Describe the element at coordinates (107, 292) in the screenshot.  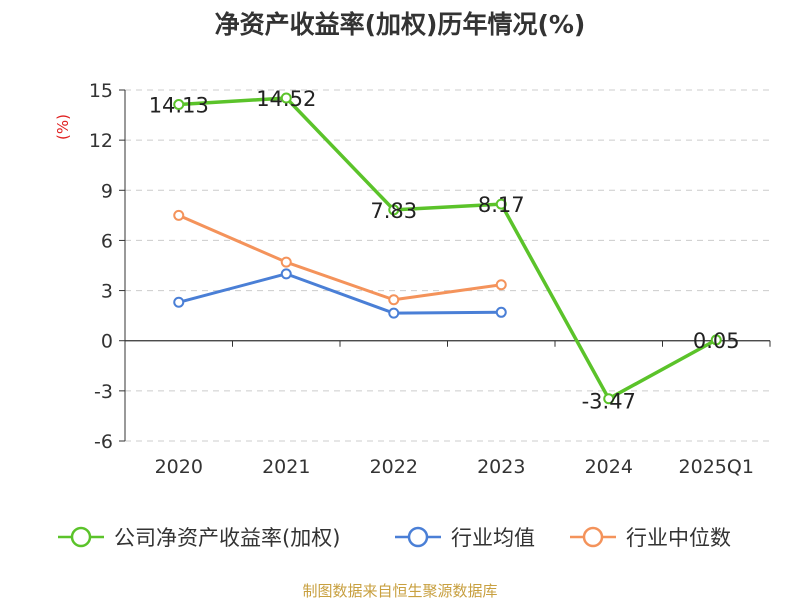
I see `y-tick-label: 3` at that location.